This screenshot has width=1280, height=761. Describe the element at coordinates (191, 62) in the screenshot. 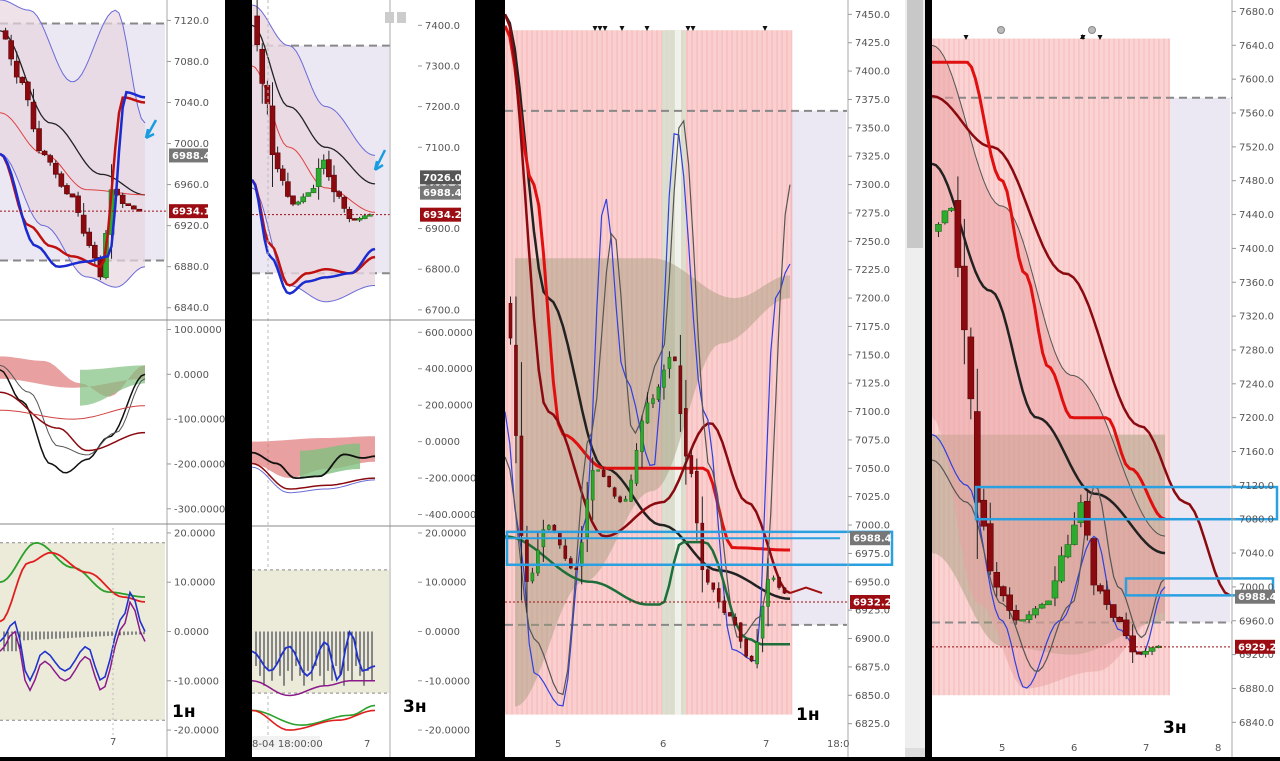

I see `p1-price-tick-label: 7080.0` at that location.